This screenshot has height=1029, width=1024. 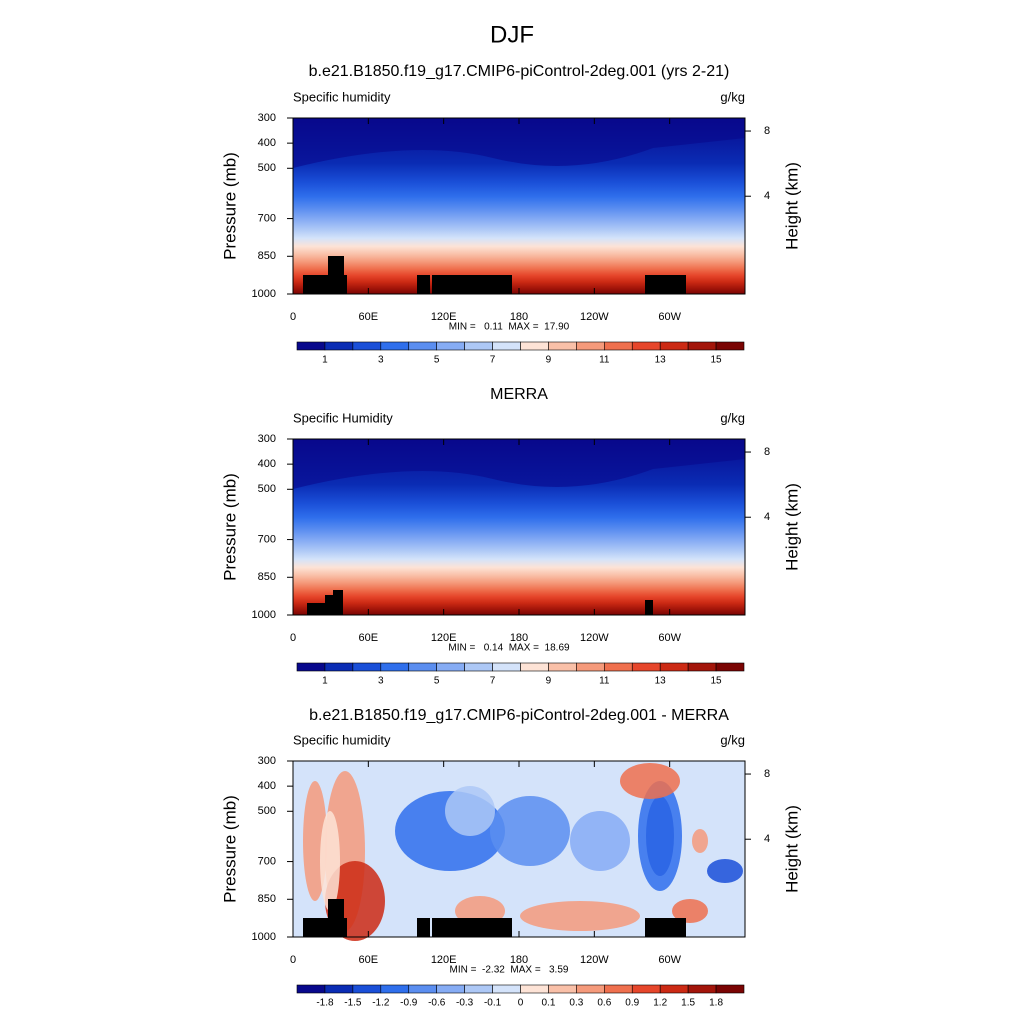 What do you see at coordinates (661, 681) in the screenshot?
I see `colorbar-label: 13` at bounding box center [661, 681].